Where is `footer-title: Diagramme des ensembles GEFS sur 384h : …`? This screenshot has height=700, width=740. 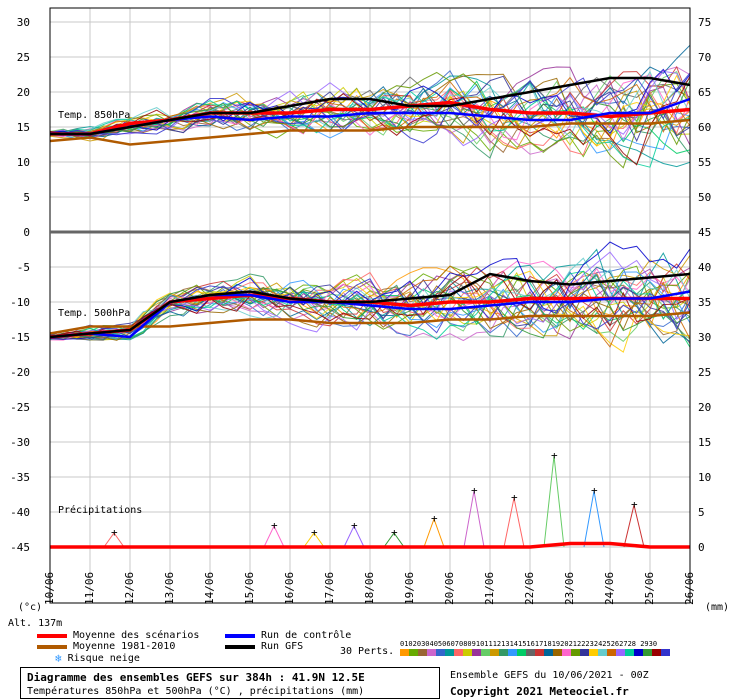
footer-title: Diagramme des ensembles GEFS sur 384h : … is located at coordinates (196, 677).